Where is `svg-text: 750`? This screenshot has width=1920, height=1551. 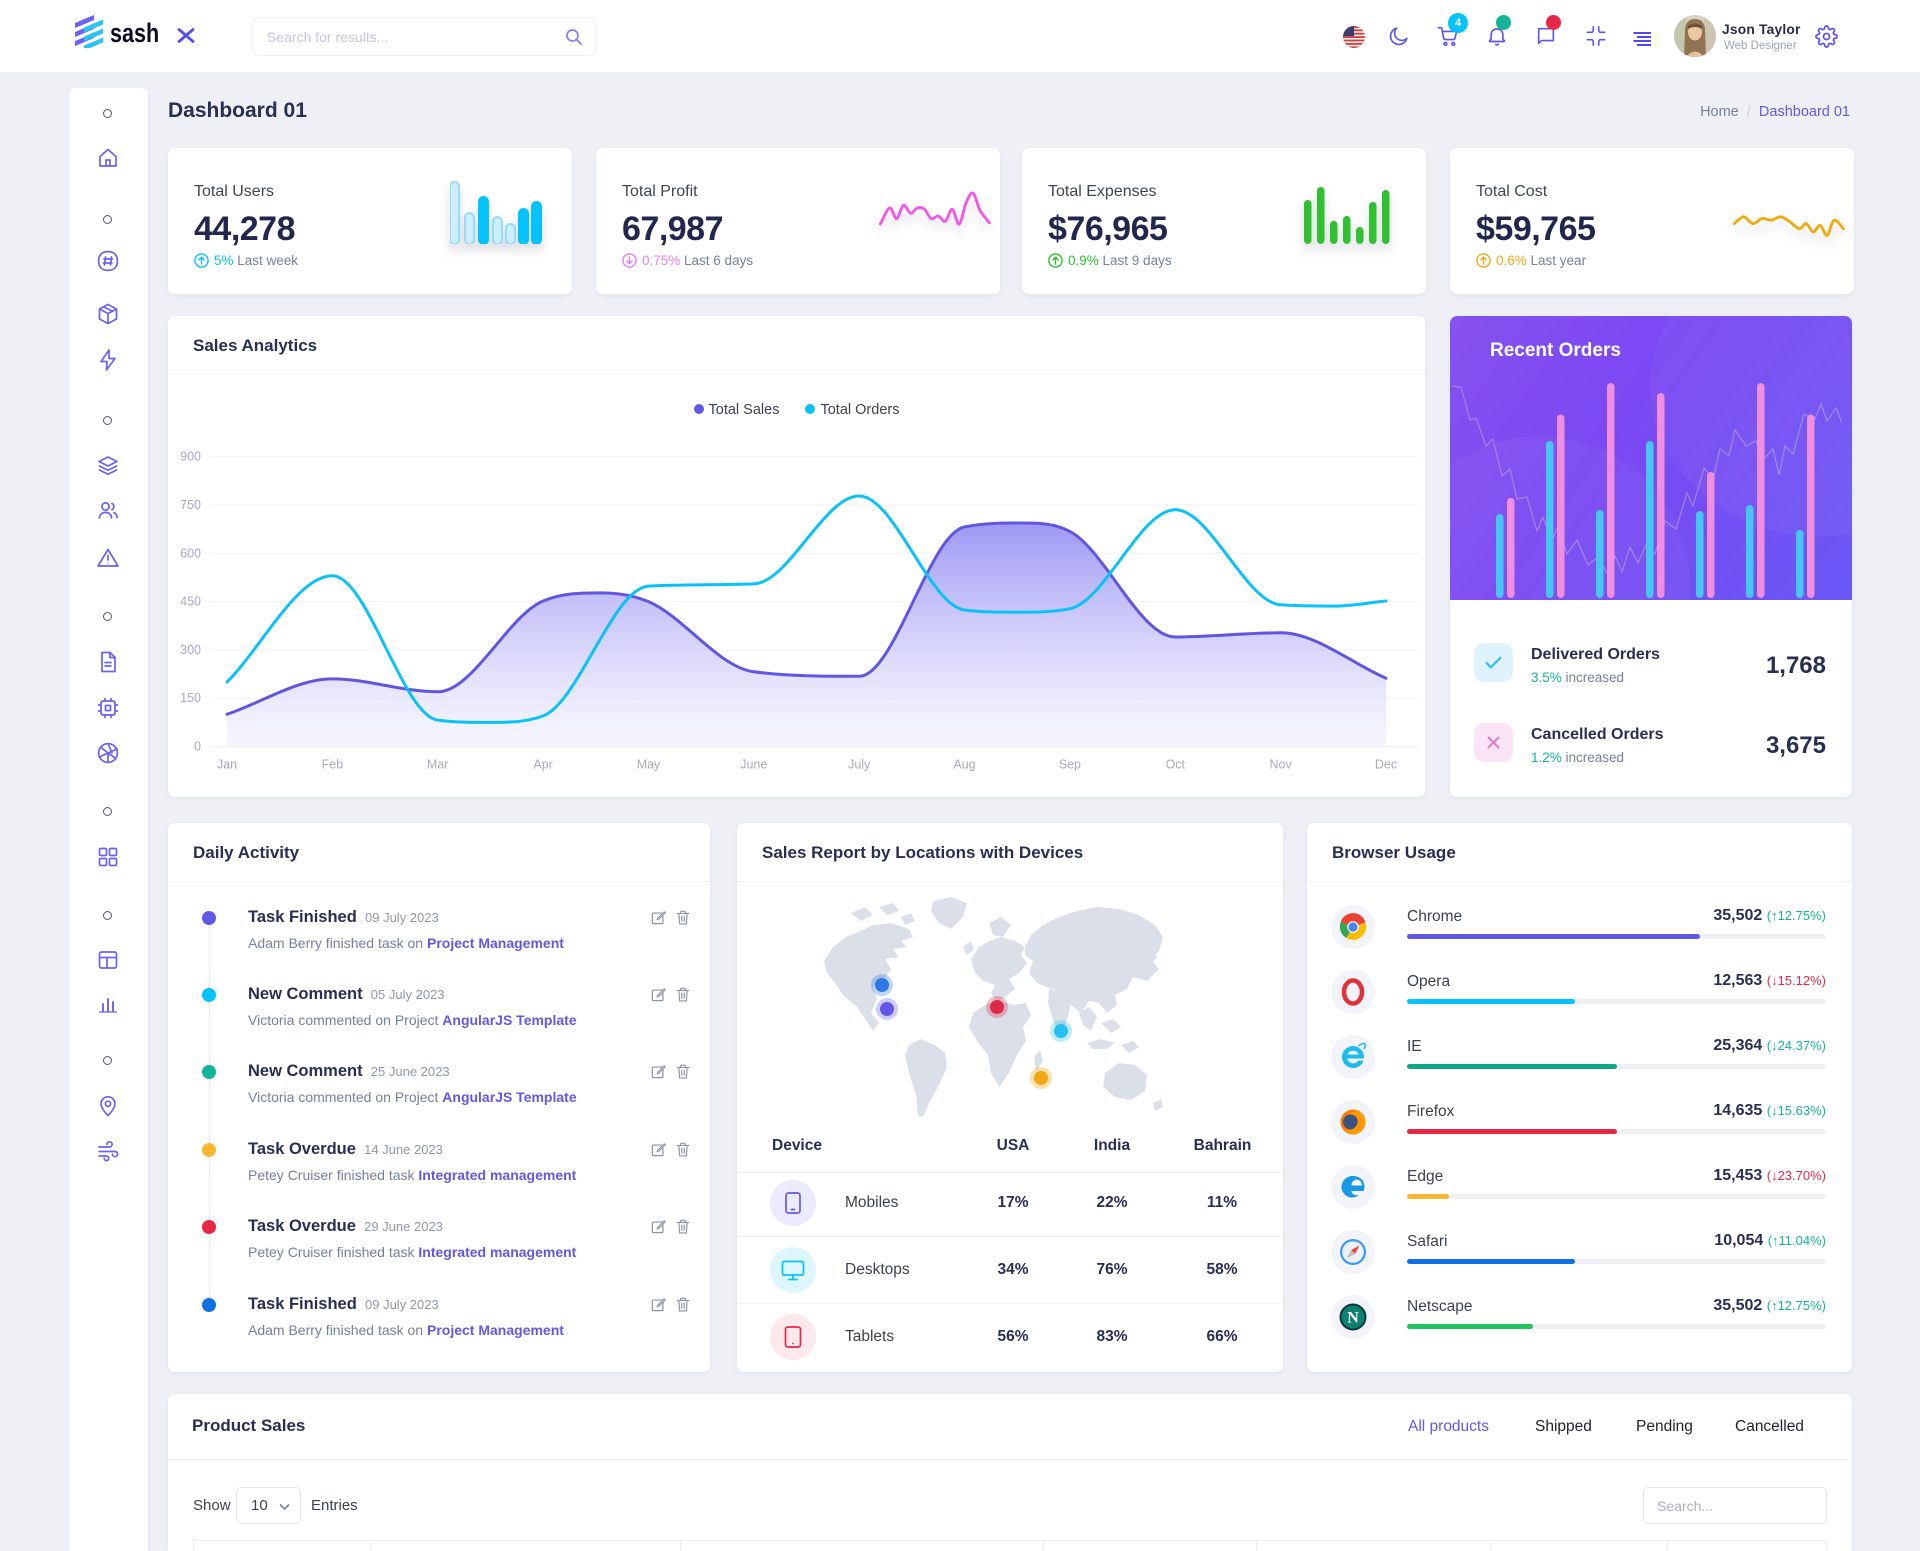
svg-text: 750 is located at coordinates (190, 505).